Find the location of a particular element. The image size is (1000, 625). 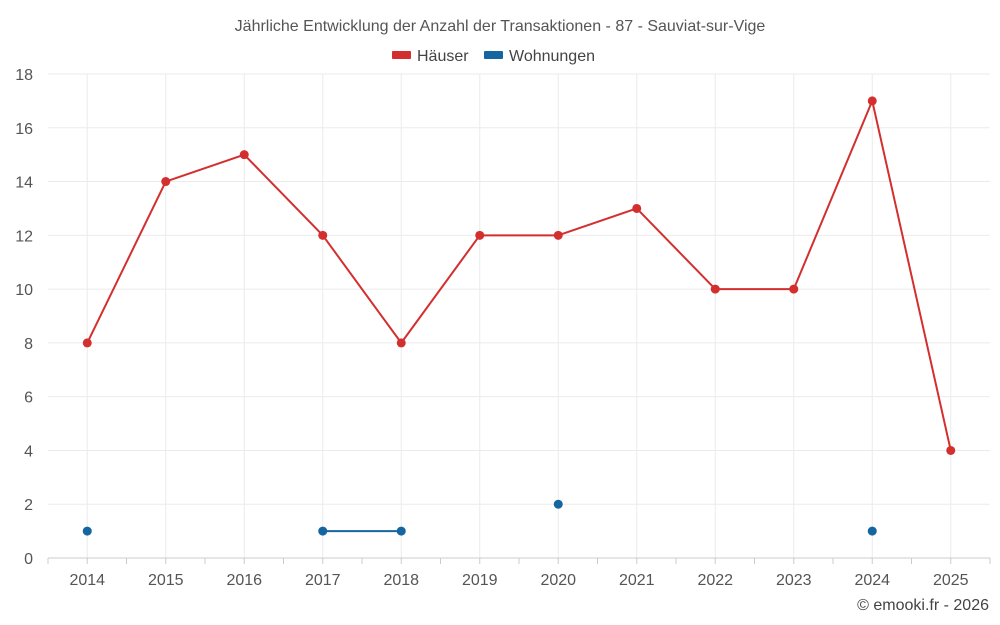

y-tick-label: 14 is located at coordinates (24, 183).